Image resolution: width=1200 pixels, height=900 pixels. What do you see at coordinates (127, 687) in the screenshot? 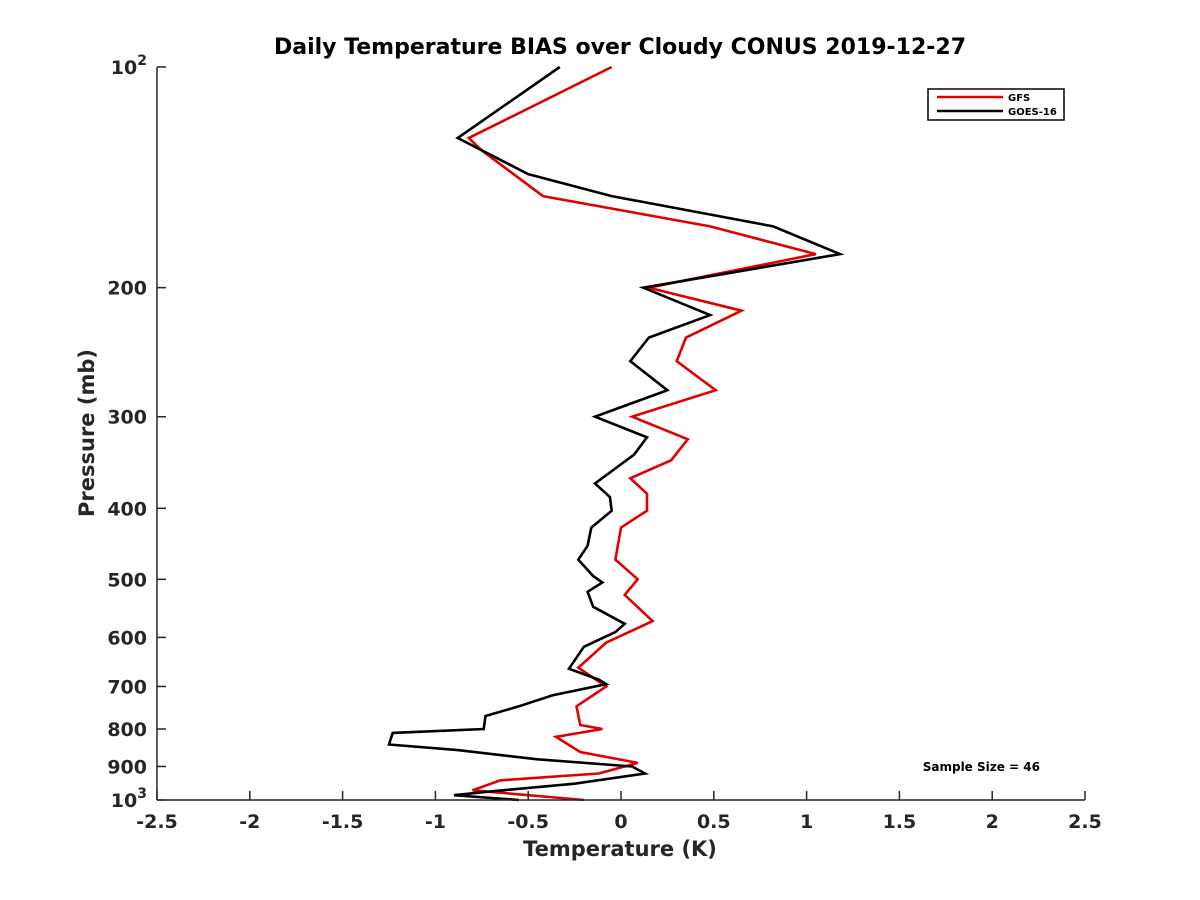
I see `y-tick-label: 700` at bounding box center [127, 687].